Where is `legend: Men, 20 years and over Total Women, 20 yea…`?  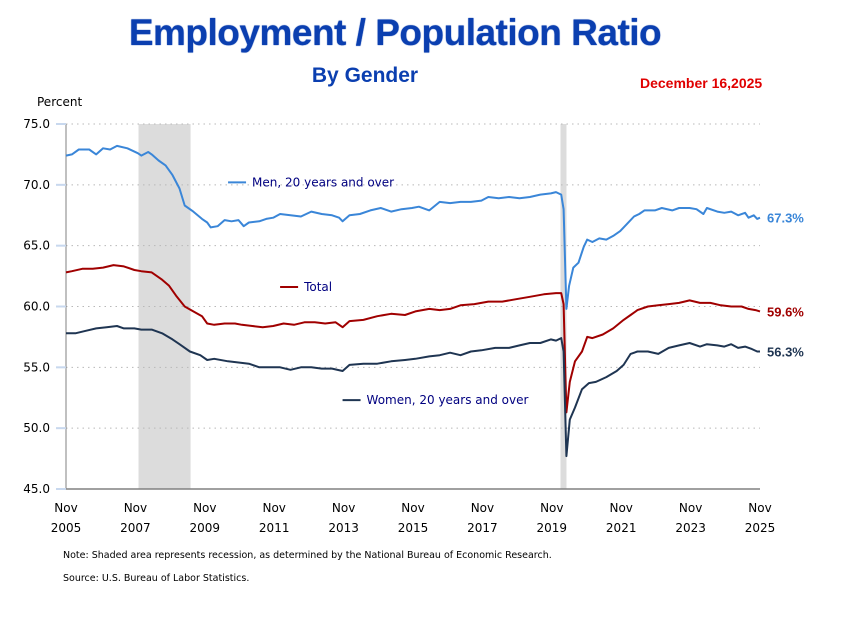 legend: Men, 20 years and over Total Women, 20 yea… is located at coordinates (378, 291).